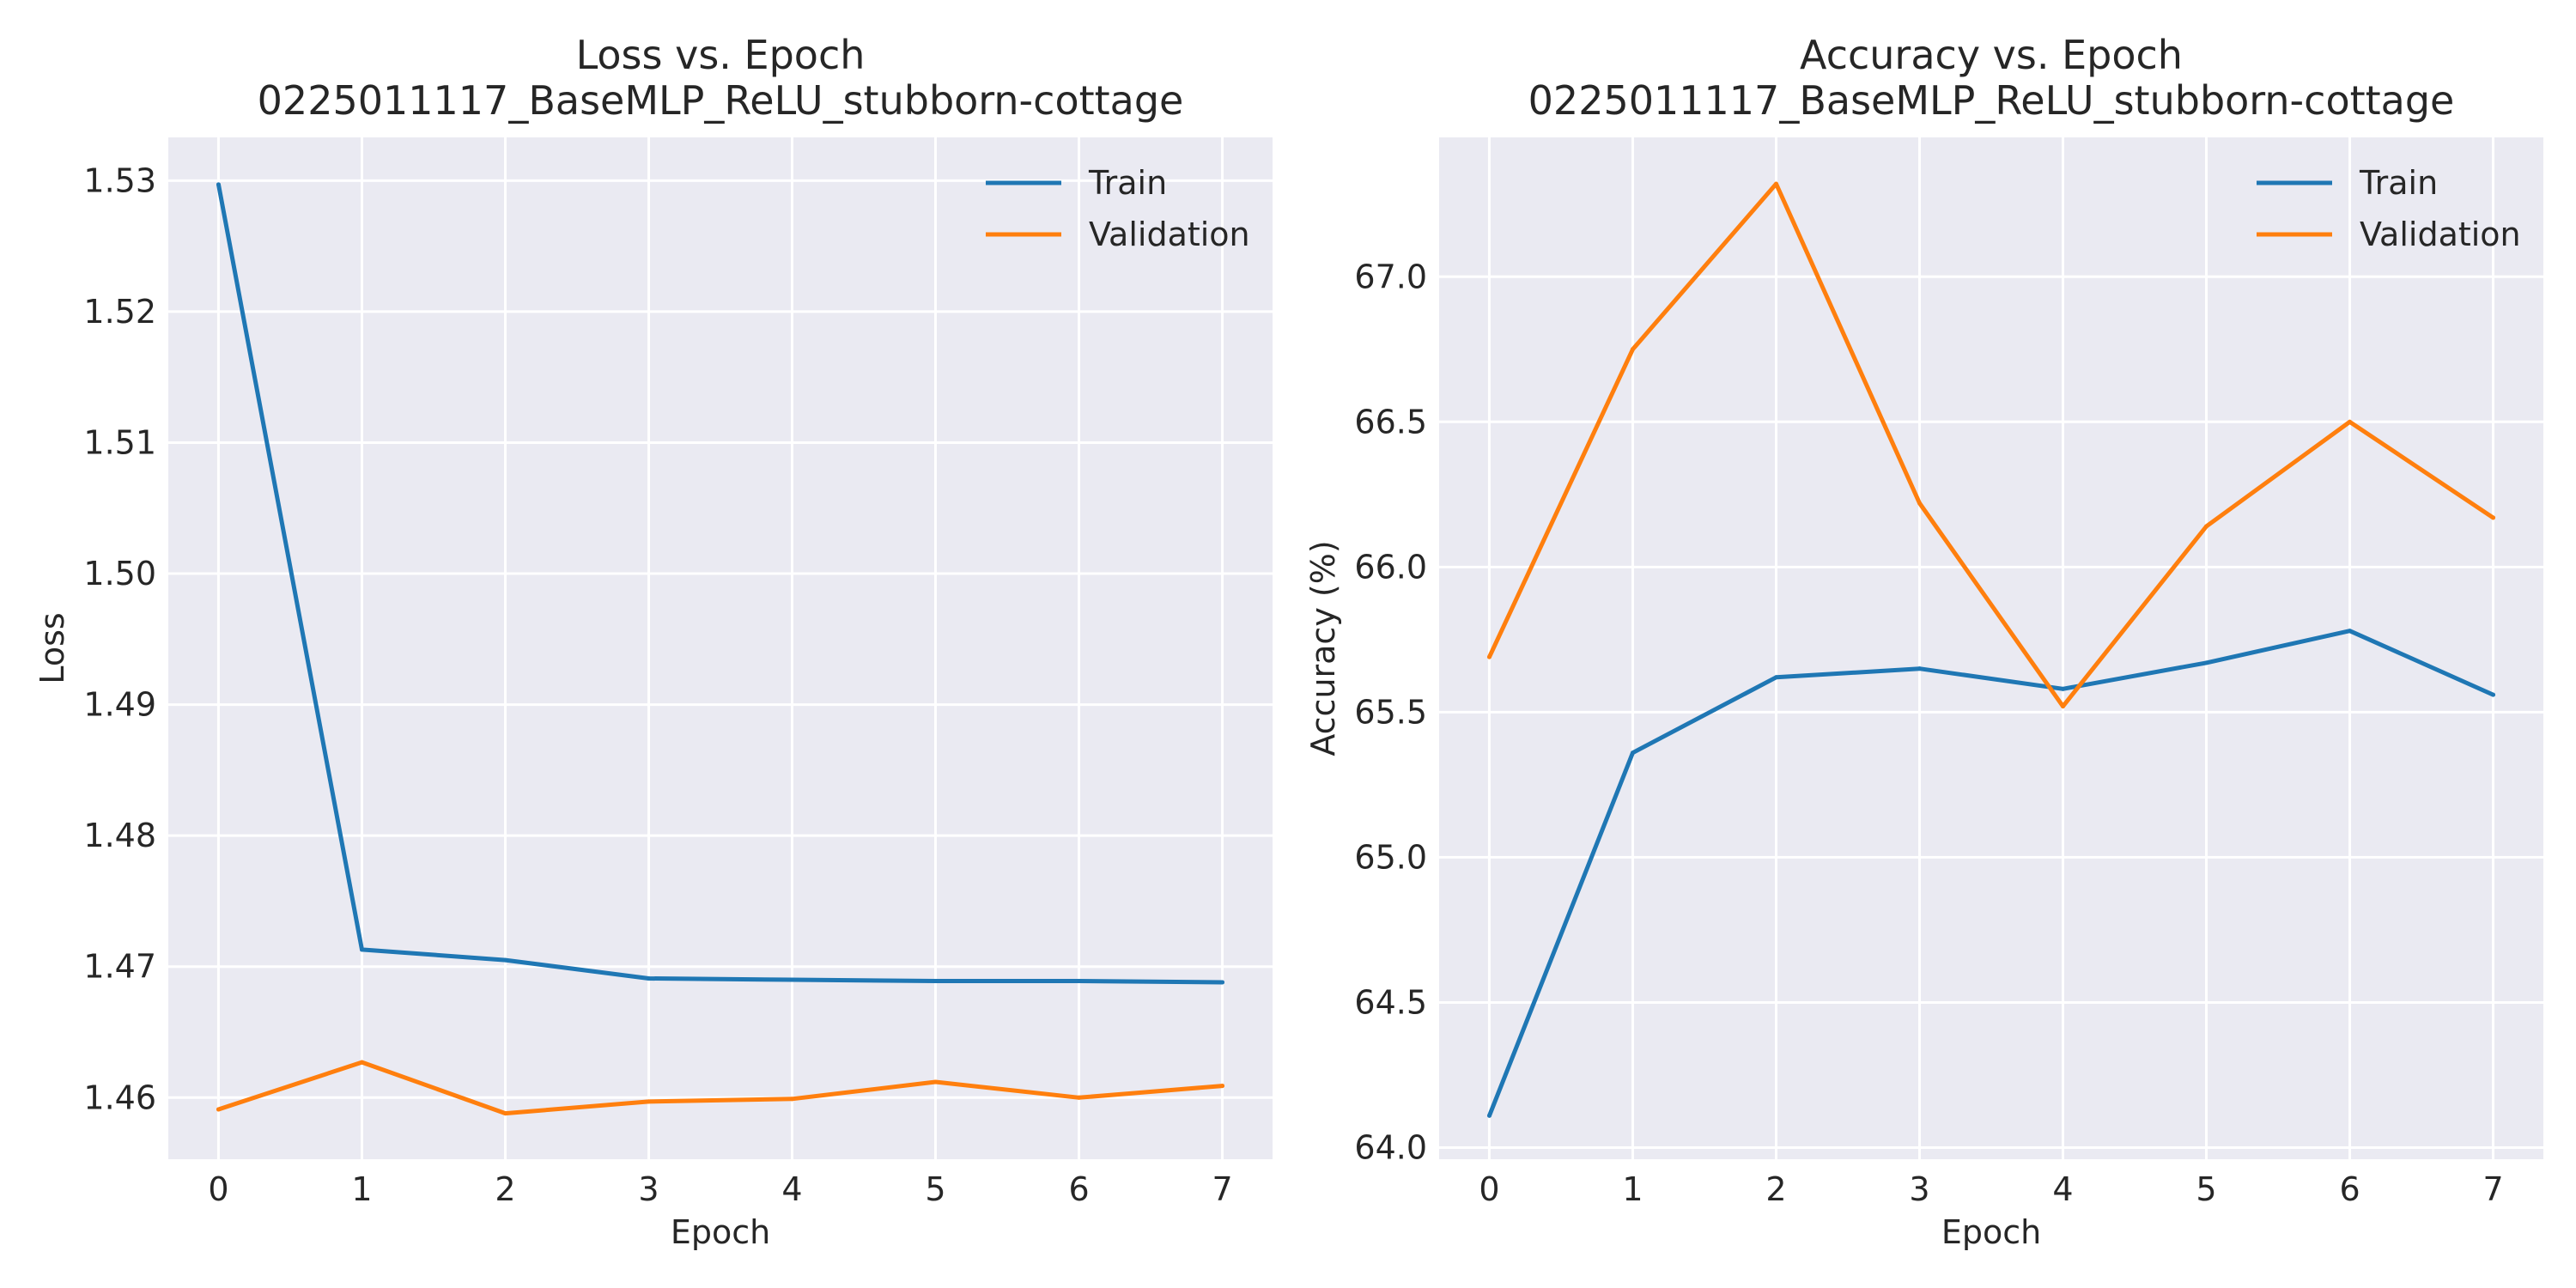 The height and width of the screenshot is (1288, 2576). I want to click on series-line-train, so click(1991, 874).